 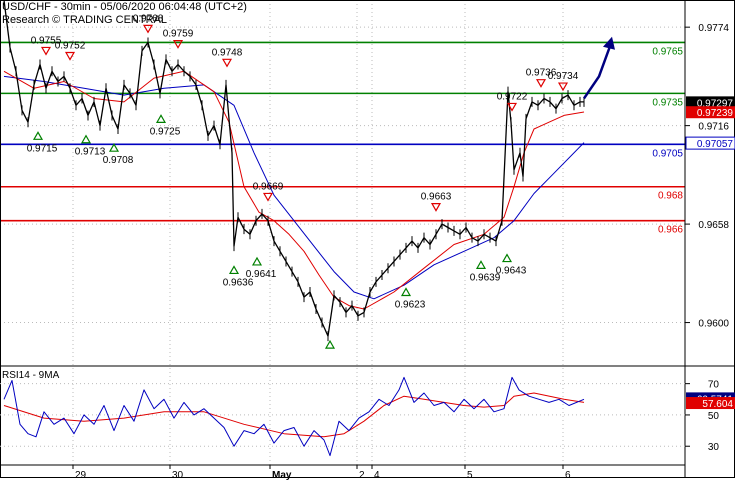 I want to click on peak-label: 0.9755, so click(x=46, y=40).